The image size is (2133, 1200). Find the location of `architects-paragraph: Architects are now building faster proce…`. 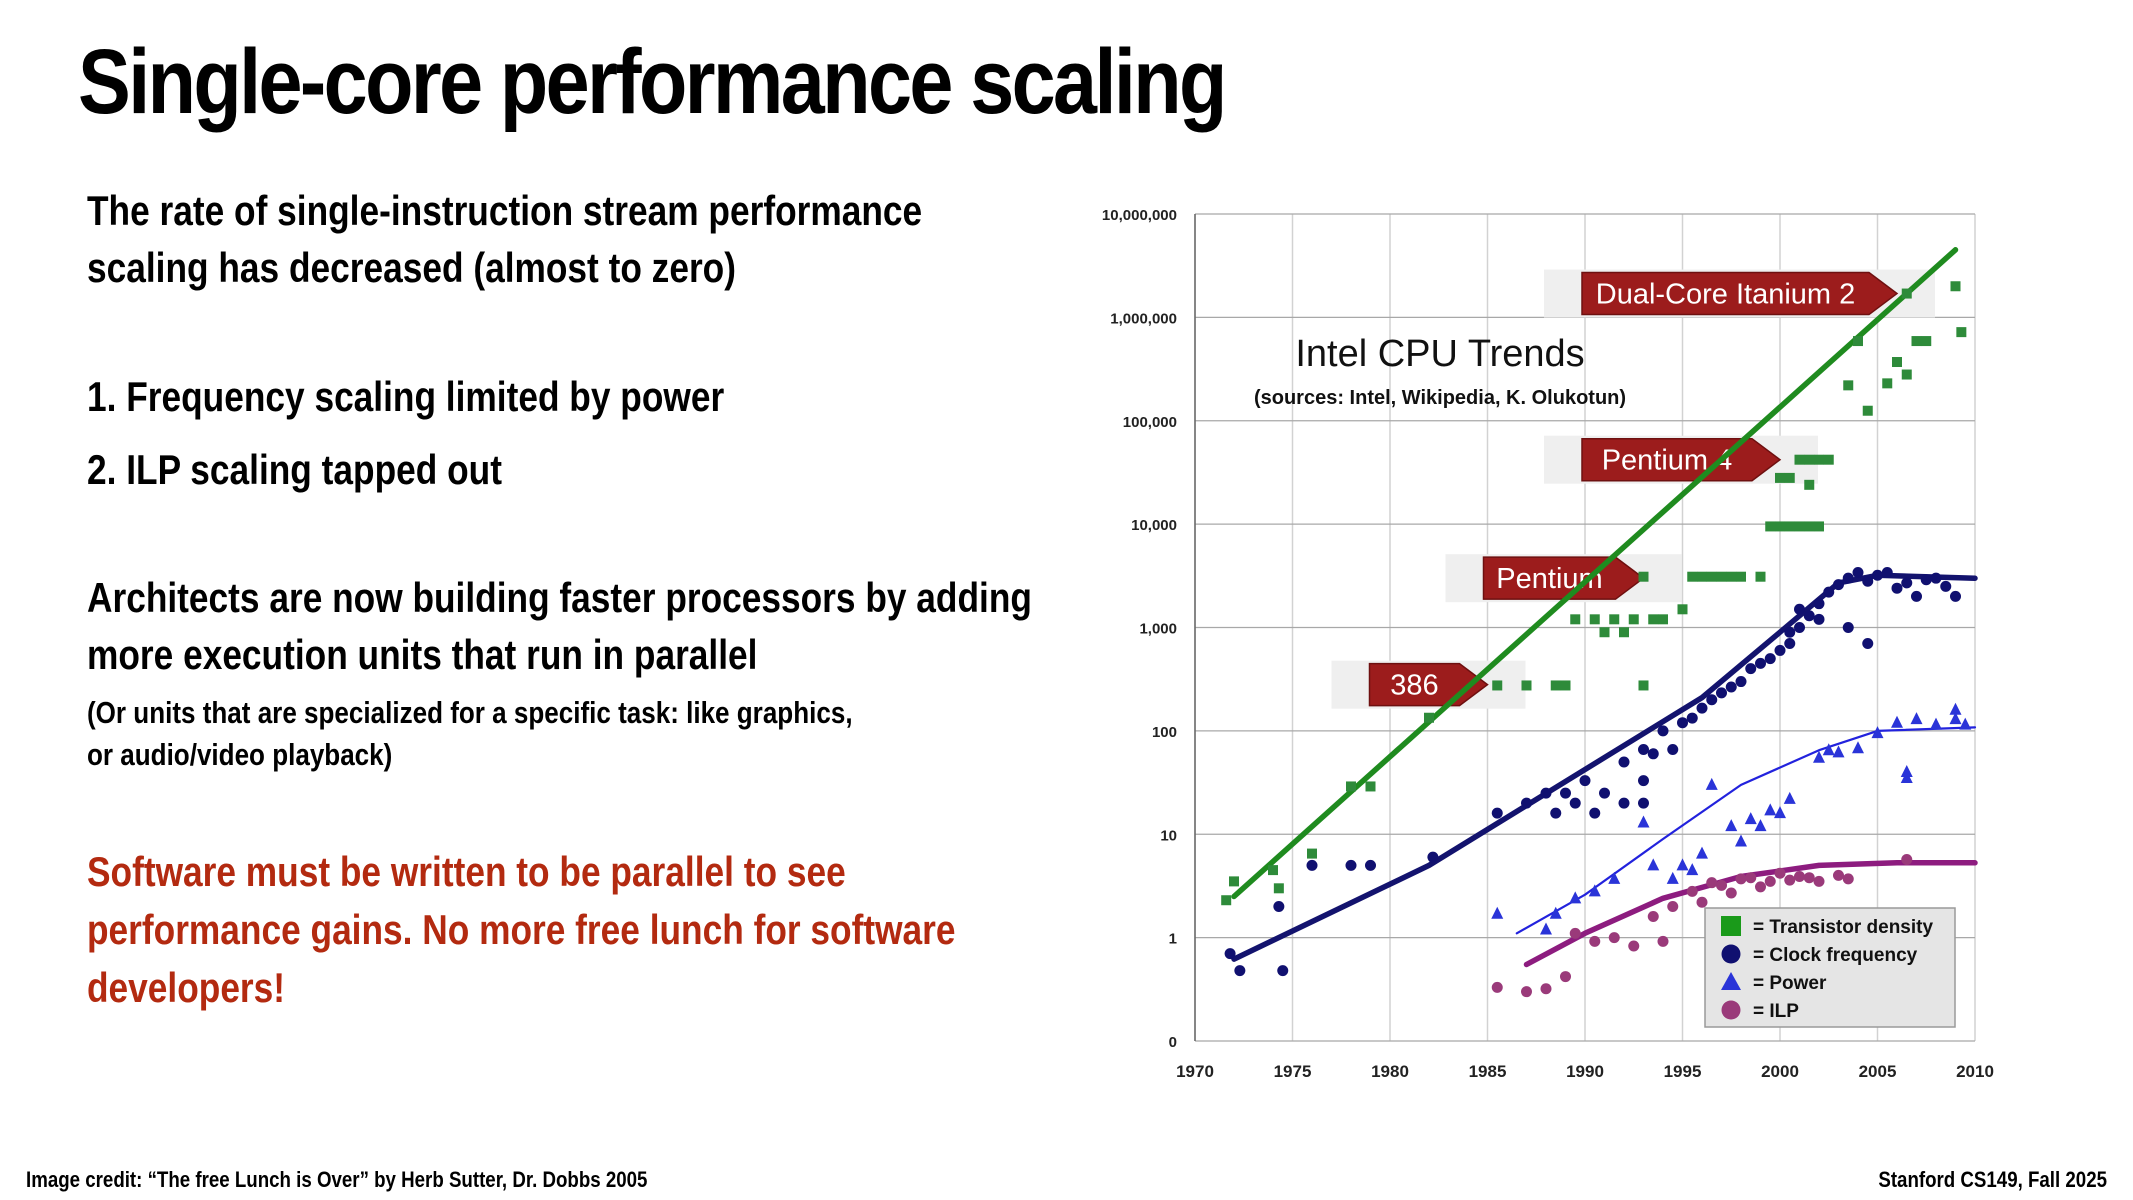

architects-paragraph: Architects are now building faster proce… is located at coordinates (559, 626).